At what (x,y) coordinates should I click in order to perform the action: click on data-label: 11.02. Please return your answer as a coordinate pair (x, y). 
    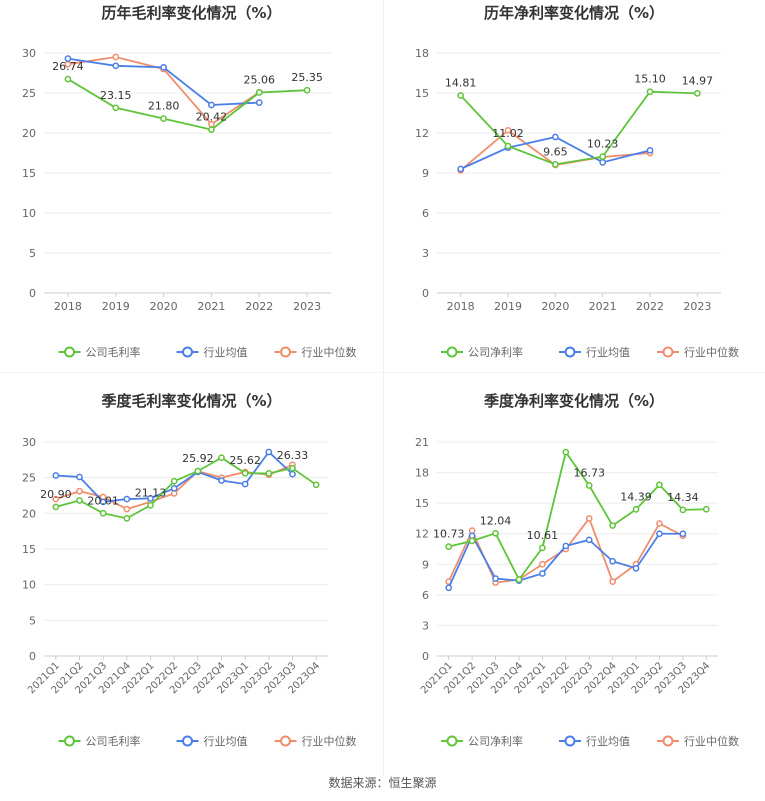
    Looking at the image, I should click on (508, 133).